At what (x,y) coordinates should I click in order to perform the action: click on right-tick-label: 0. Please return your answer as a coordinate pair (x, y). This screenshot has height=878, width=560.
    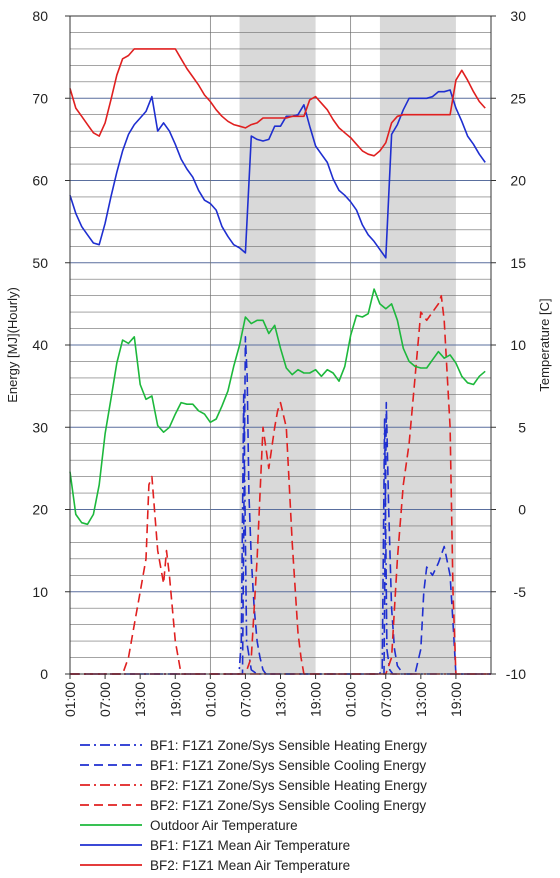
    Looking at the image, I should click on (522, 510).